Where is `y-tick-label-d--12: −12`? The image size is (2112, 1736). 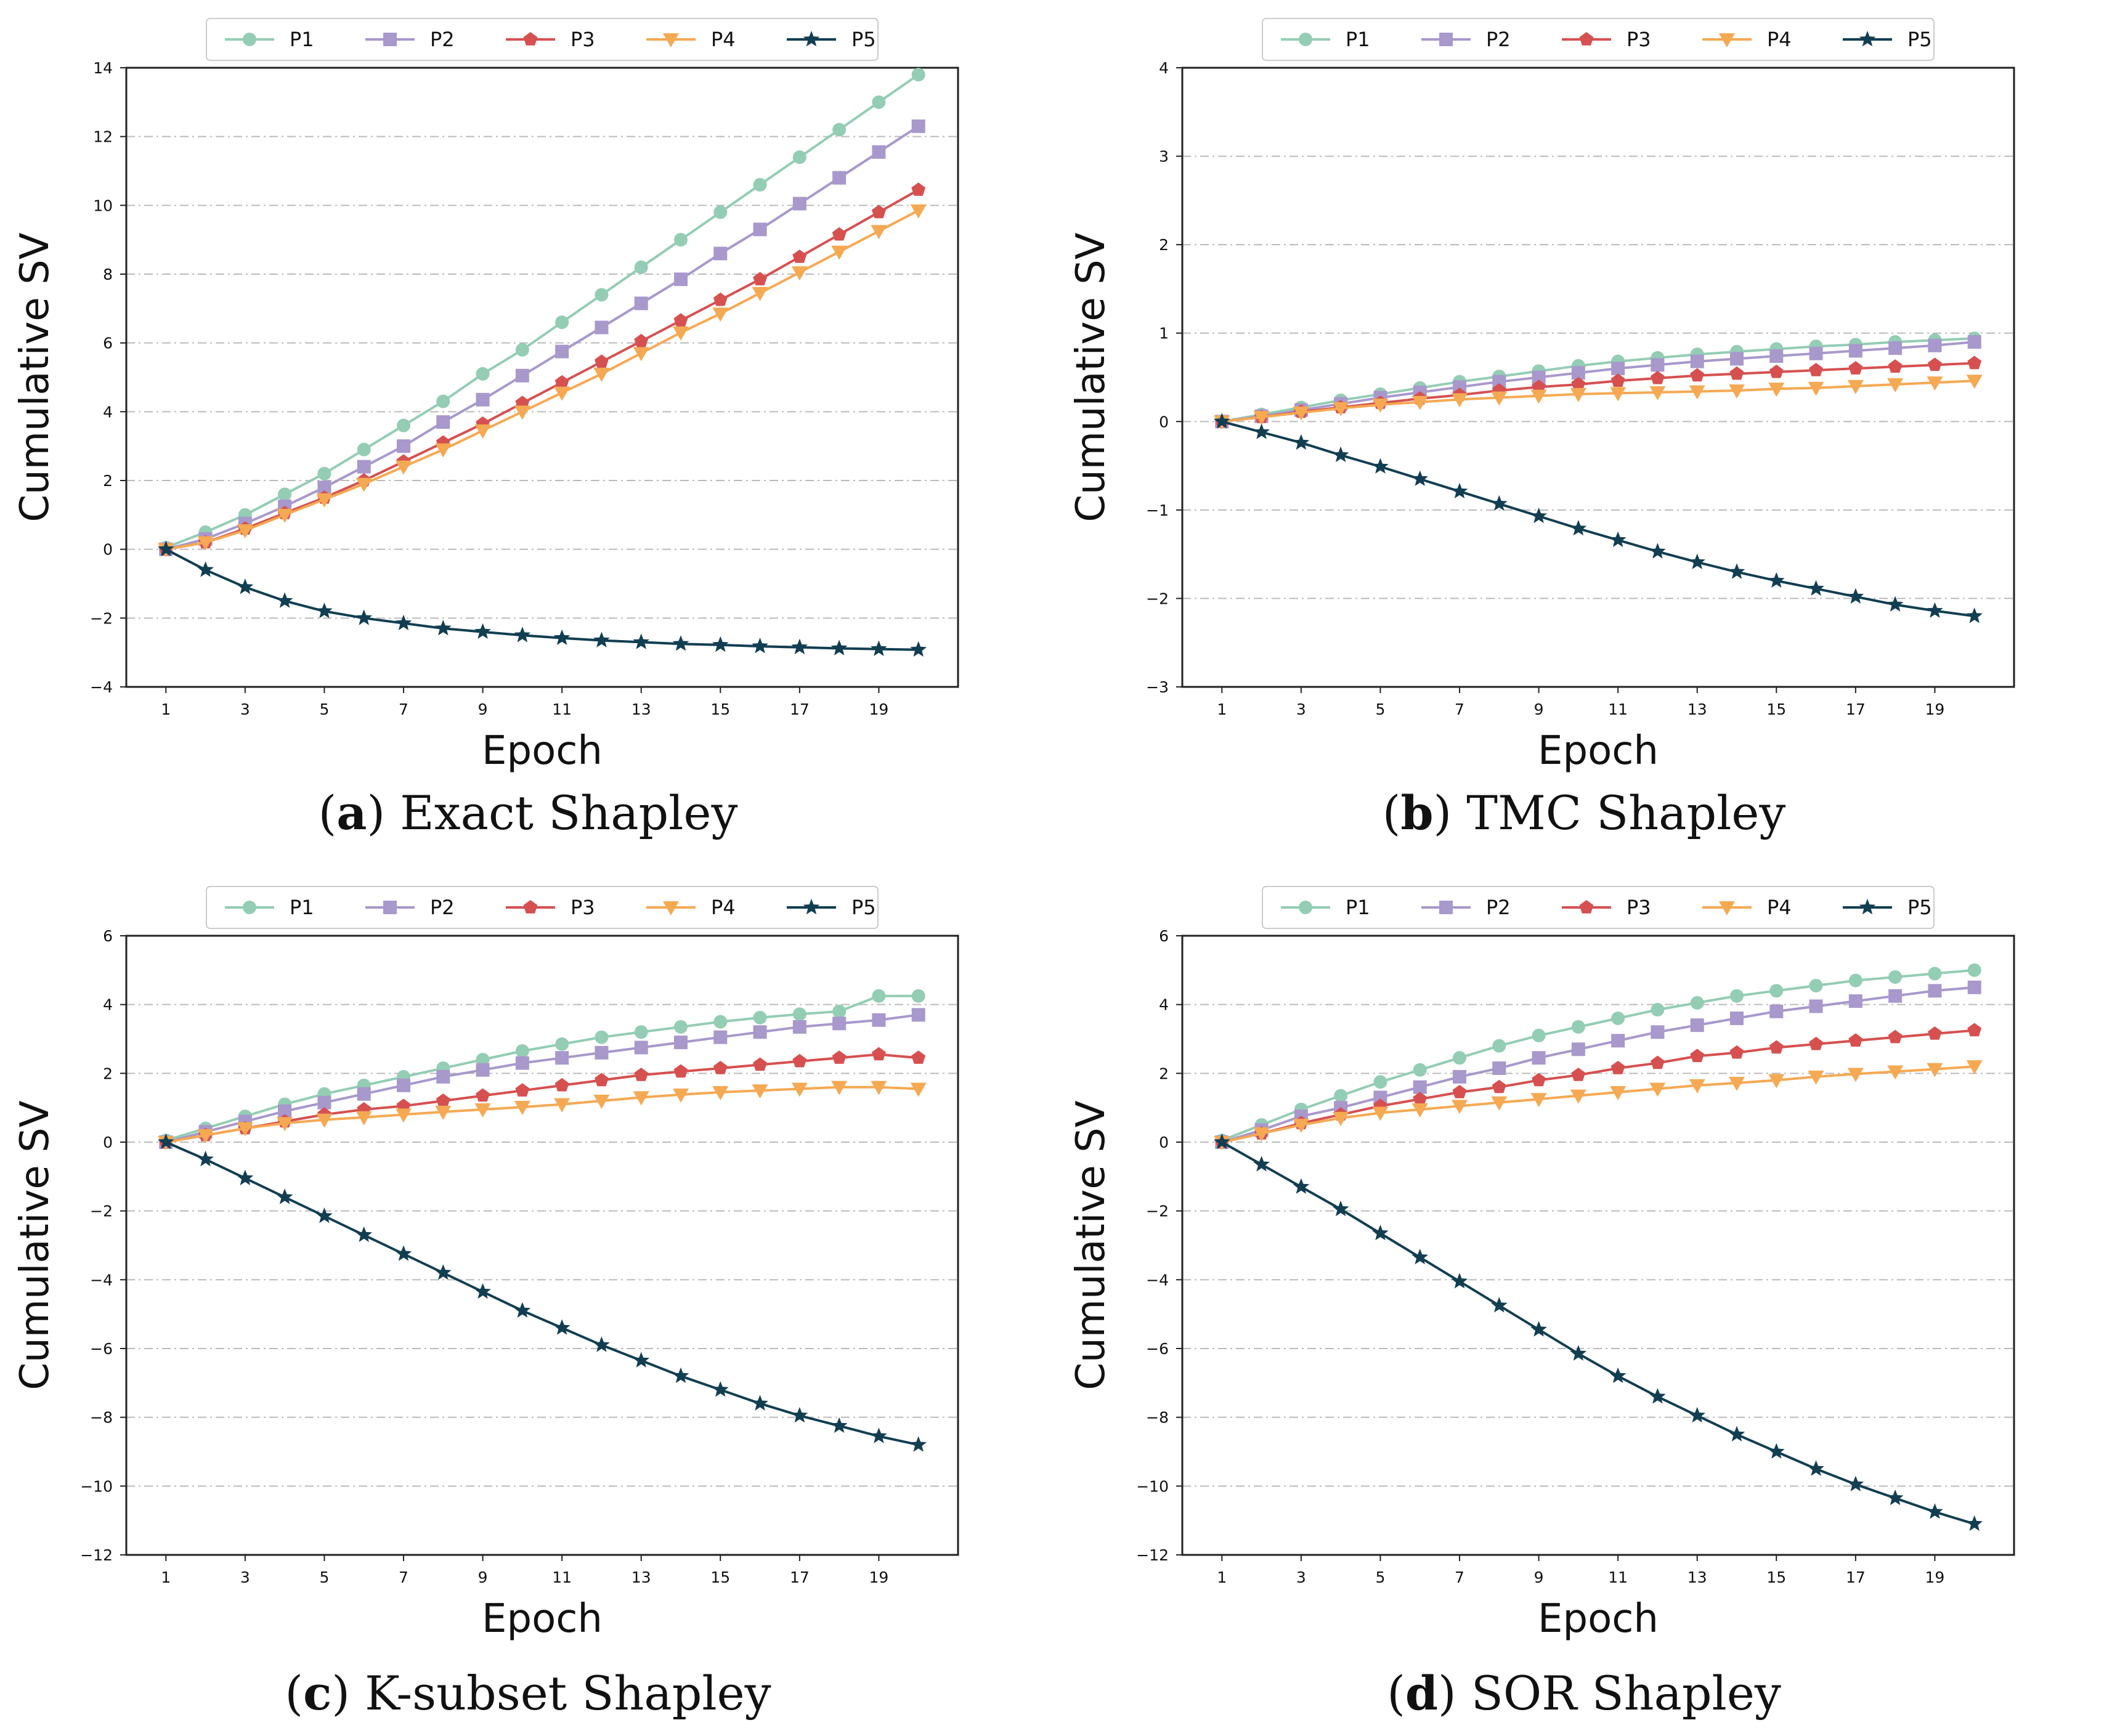
y-tick-label-d--12: −12 is located at coordinates (1152, 1555).